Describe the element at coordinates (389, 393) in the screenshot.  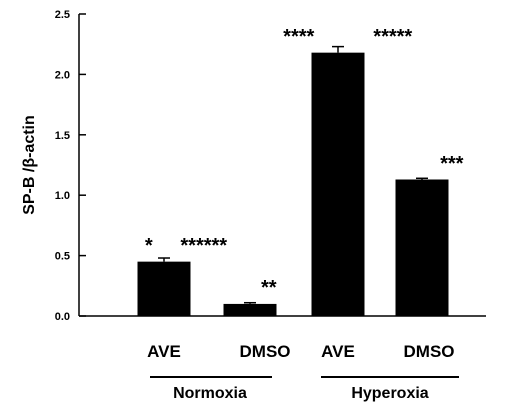
I see `group-label-hyperoxia: Hyperoxia` at that location.